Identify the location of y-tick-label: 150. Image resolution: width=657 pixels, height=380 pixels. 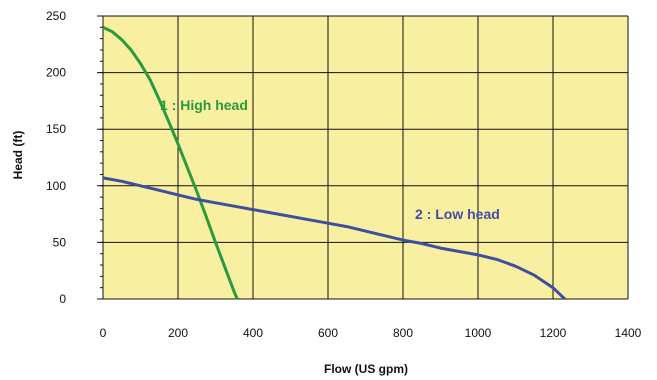
(56, 129).